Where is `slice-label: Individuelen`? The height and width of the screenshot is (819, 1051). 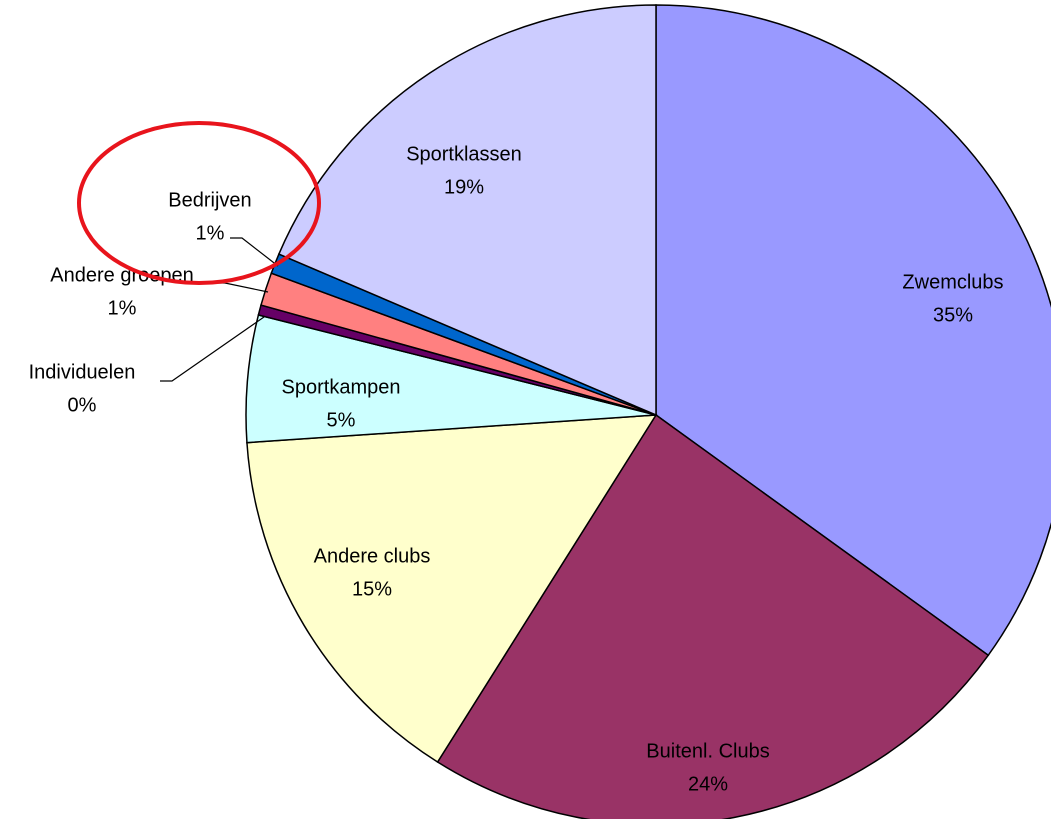
slice-label: Individuelen is located at coordinates (82, 372).